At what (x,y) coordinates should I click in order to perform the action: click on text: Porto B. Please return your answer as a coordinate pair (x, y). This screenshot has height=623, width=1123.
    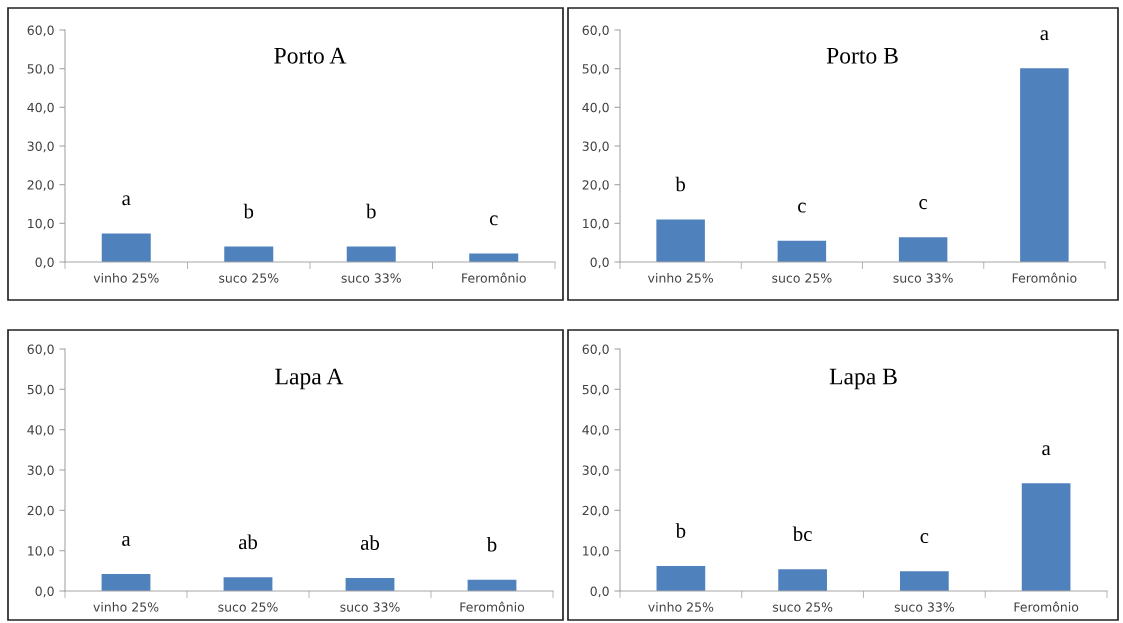
    Looking at the image, I should click on (862, 55).